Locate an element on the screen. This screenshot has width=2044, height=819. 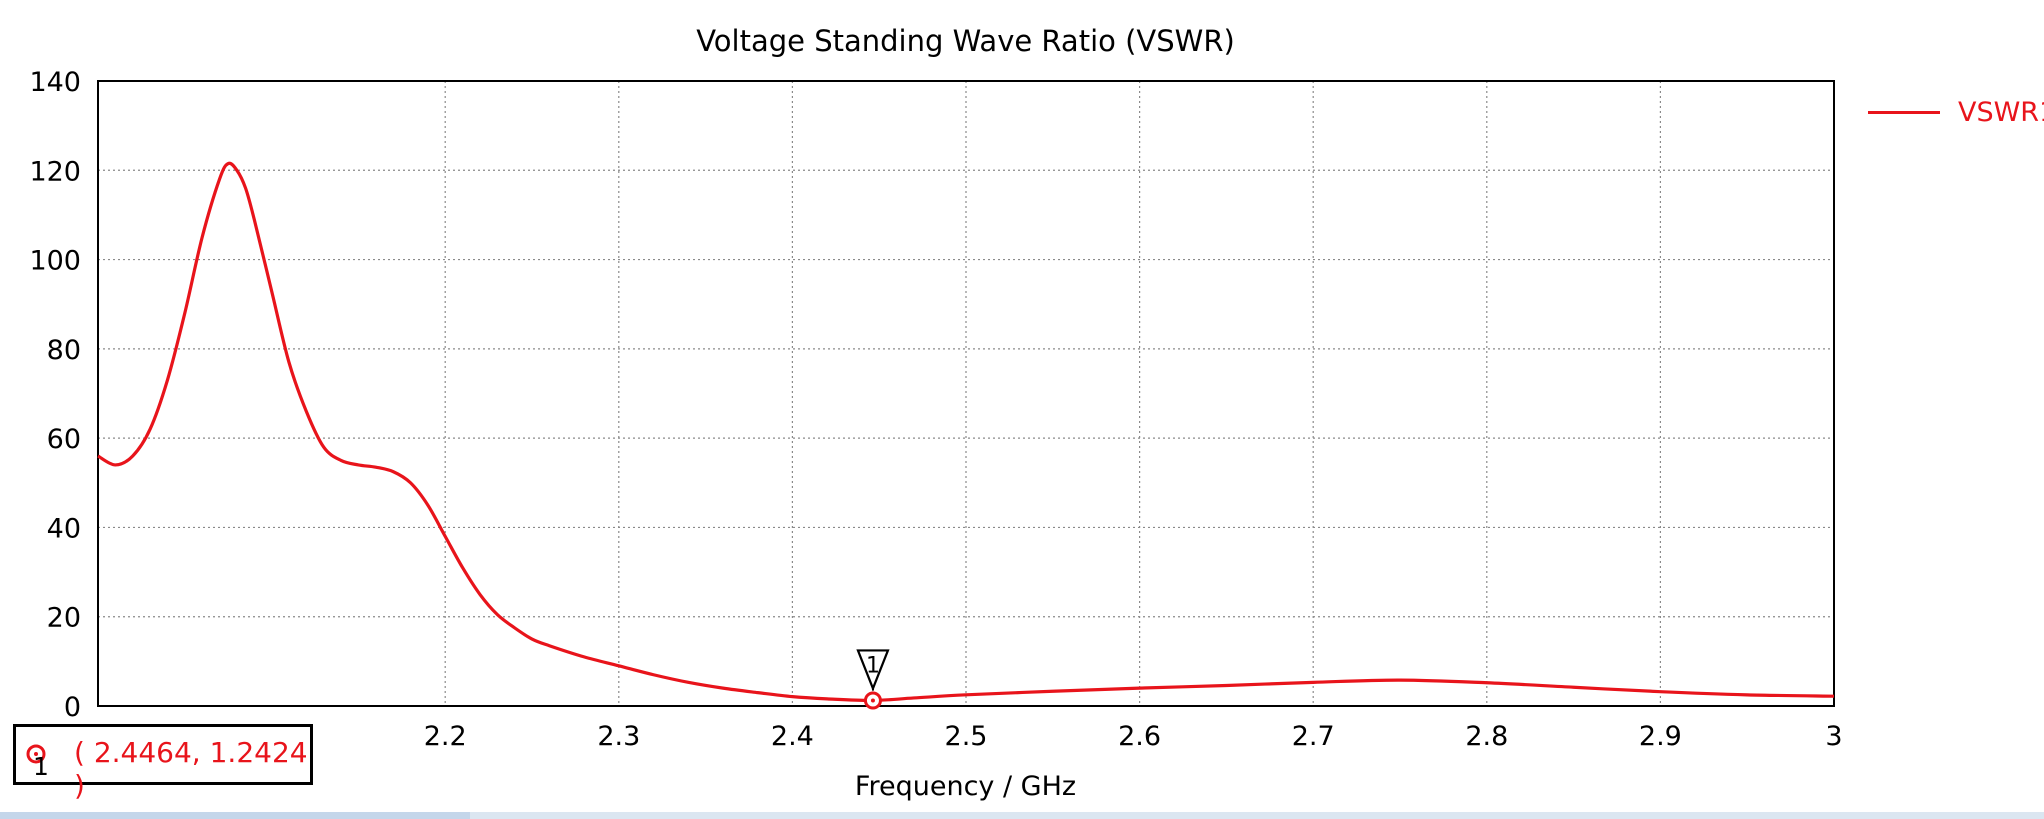
marker-triangle-label-1: 1 is located at coordinates (873, 665).